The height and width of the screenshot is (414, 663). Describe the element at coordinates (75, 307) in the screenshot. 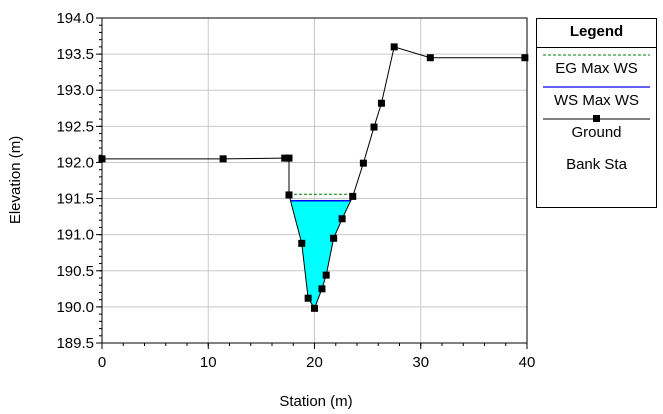

I see `y-tick-label: 190.0` at that location.